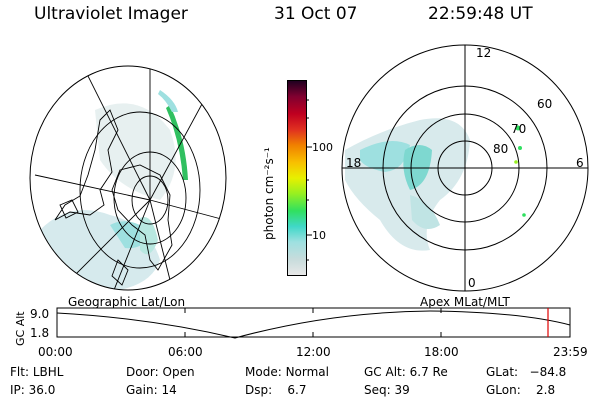 Image resolution: width=600 pixels, height=400 pixels. I want to click on timeline-xtick-2359: 23:59, so click(570, 352).